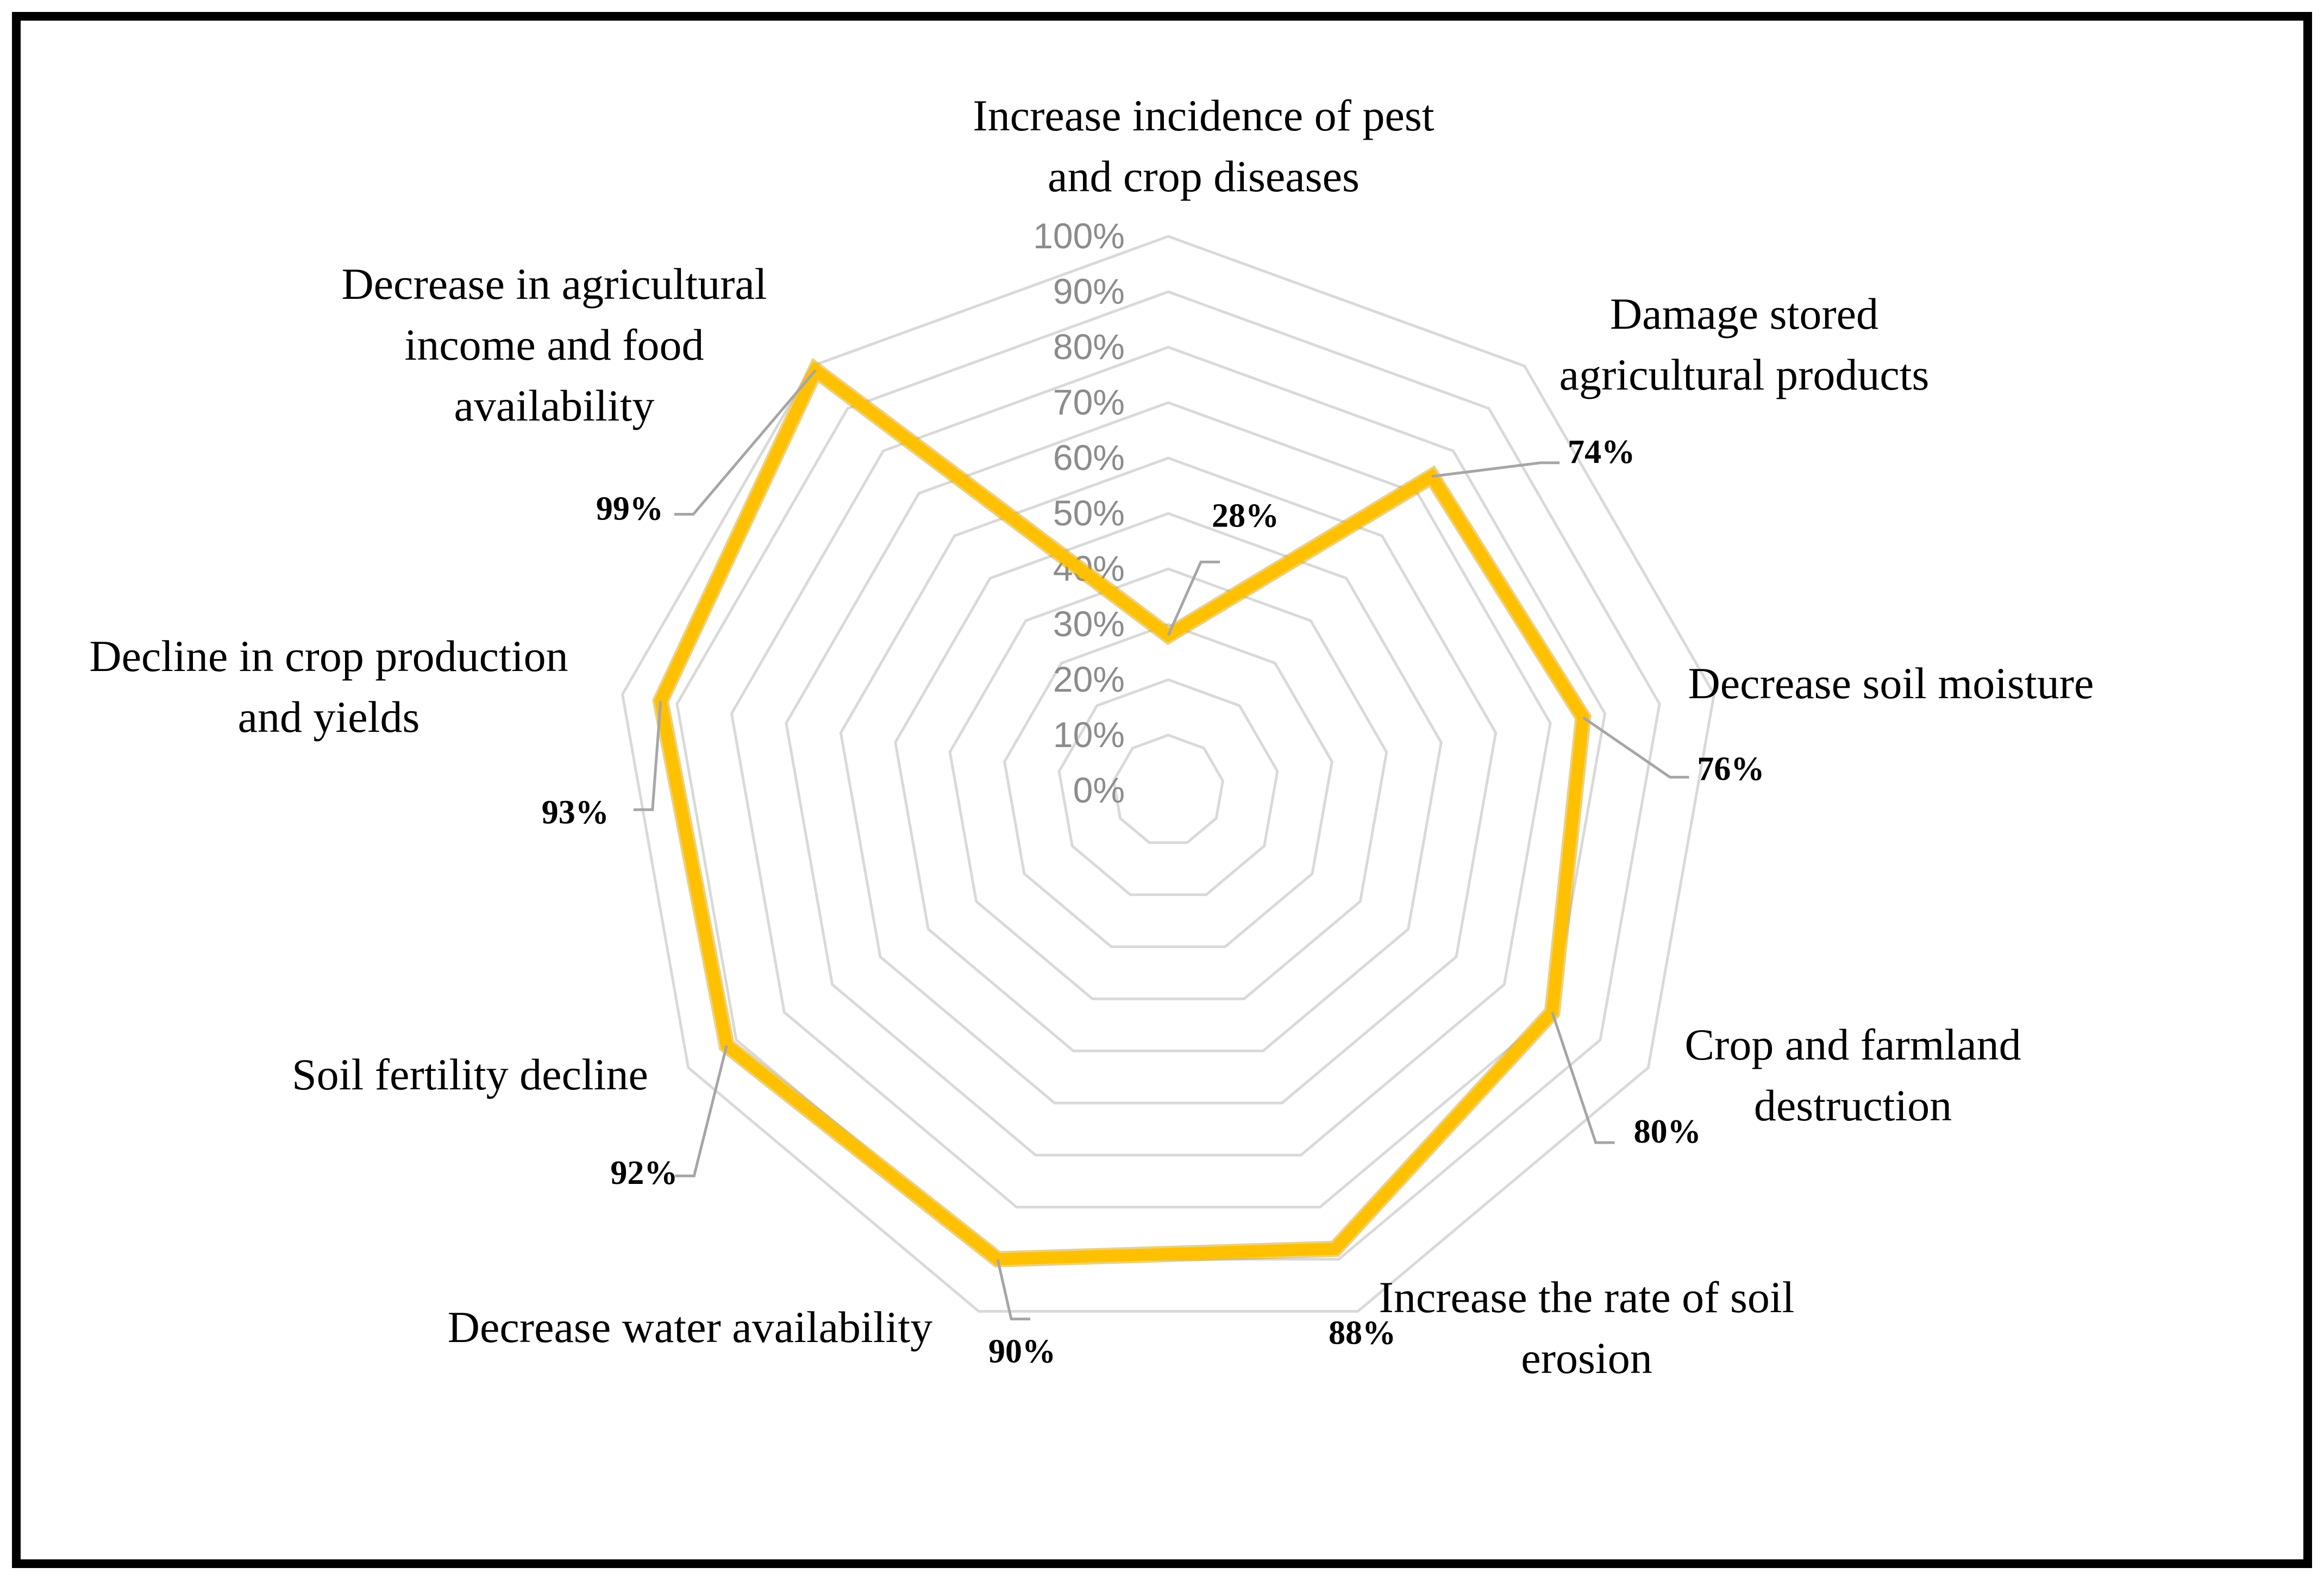  Describe the element at coordinates (1730, 768) in the screenshot. I see `data-label: 76%` at that location.